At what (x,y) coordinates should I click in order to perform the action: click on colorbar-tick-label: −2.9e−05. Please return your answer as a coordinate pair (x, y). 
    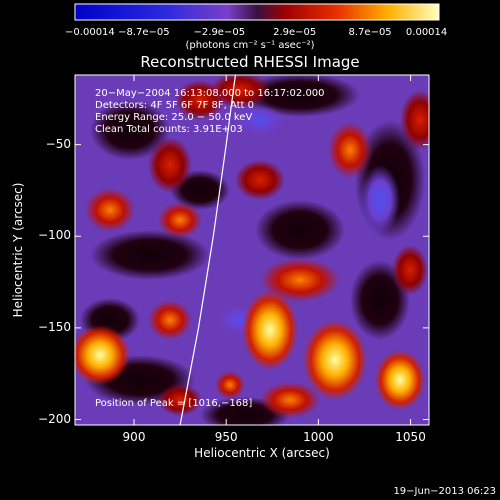
    Looking at the image, I should click on (219, 32).